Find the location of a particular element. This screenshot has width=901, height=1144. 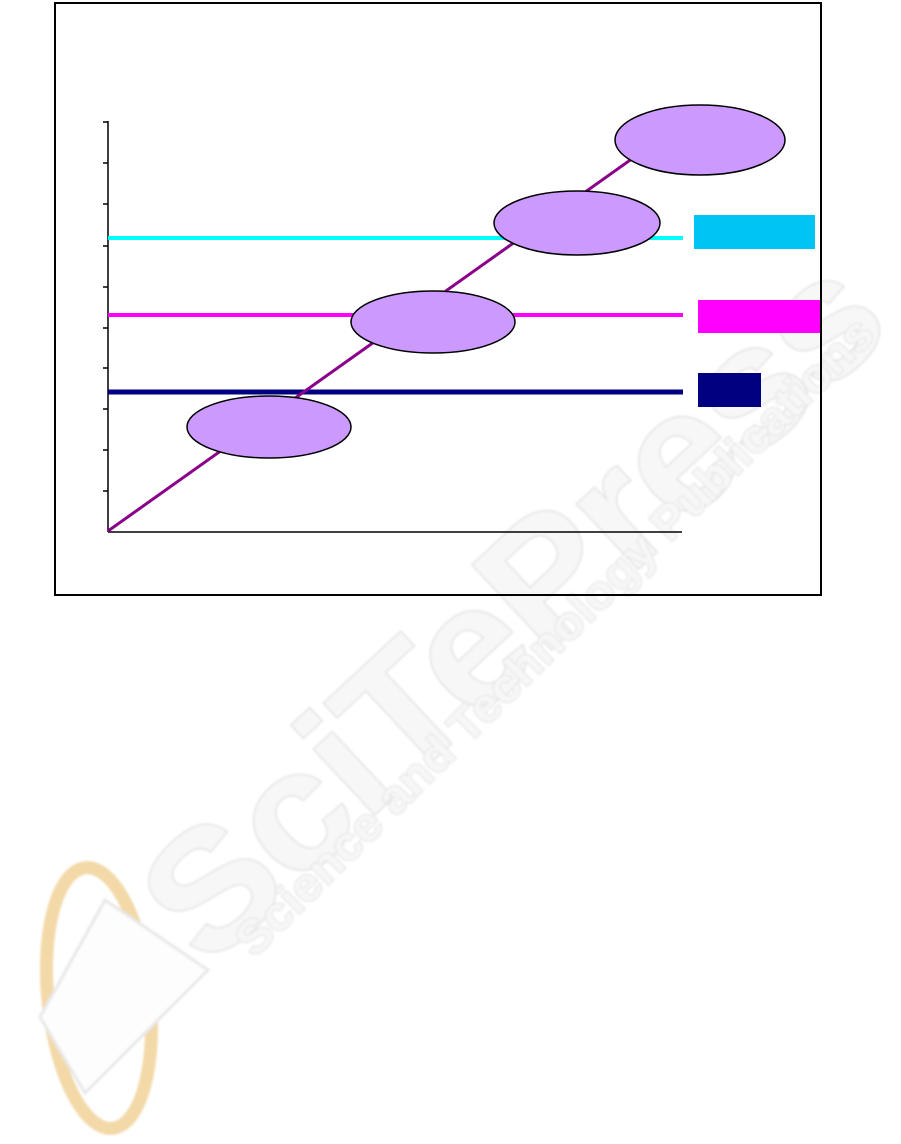

legend-swatch-navy is located at coordinates (729, 390).